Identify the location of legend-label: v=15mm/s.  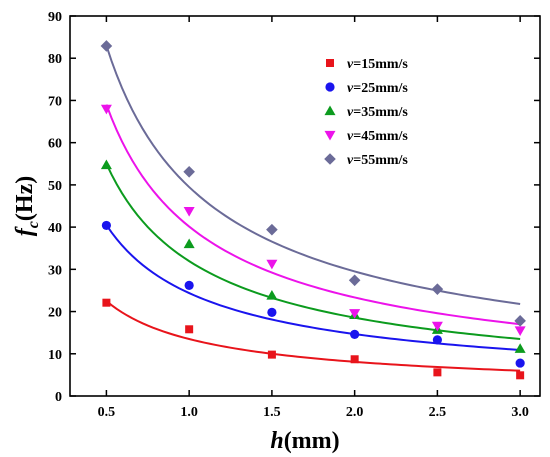
(377, 64).